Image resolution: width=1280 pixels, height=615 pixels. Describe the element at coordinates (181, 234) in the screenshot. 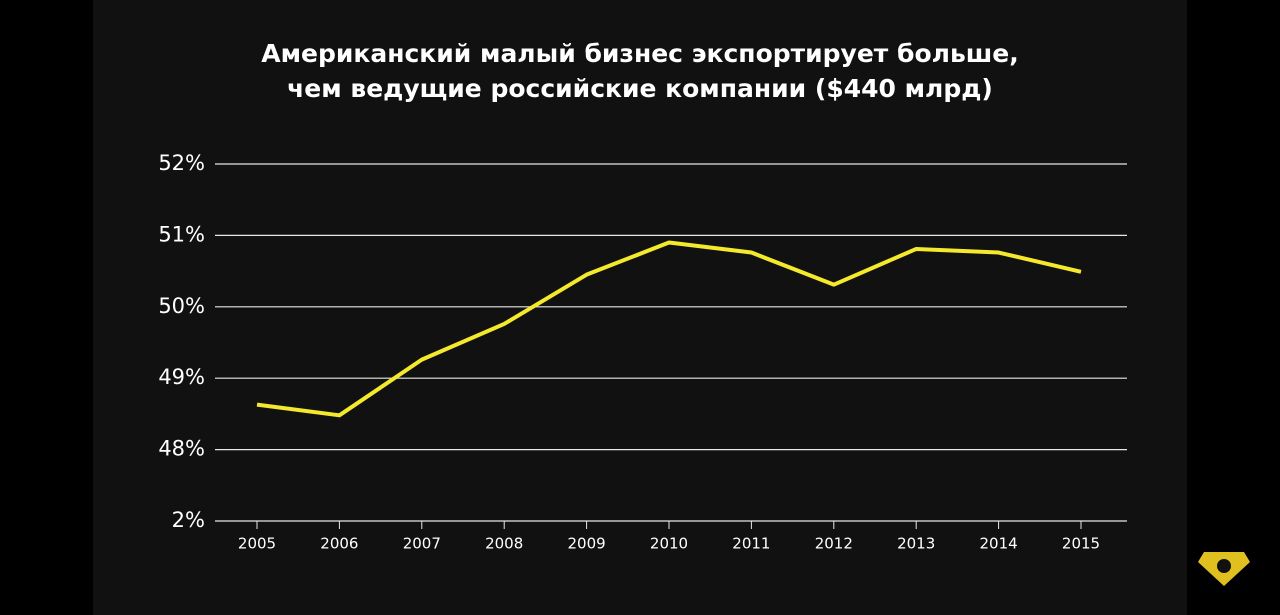

I see `y-tick-label: 51%` at that location.